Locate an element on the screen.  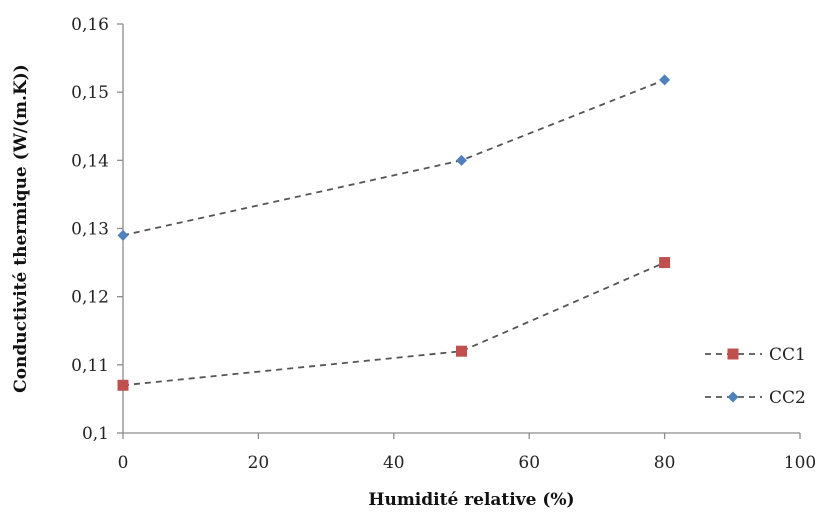
legend-label-cc2: CC2 is located at coordinates (787, 398).